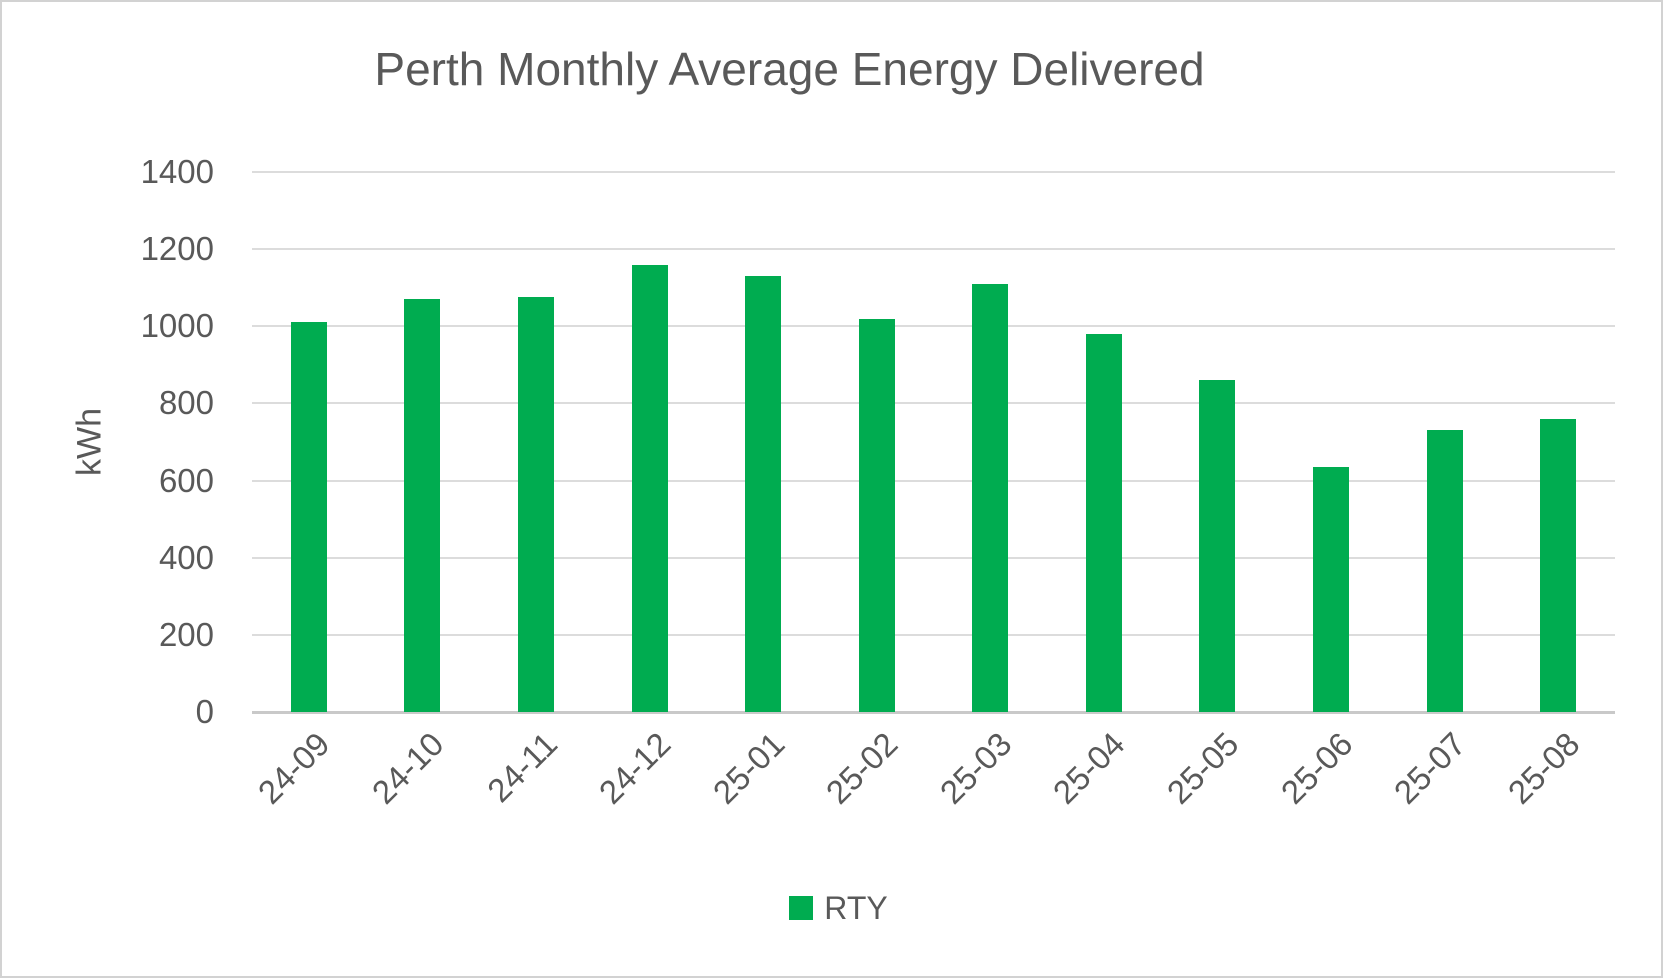 The image size is (1663, 978). I want to click on x-tick-25-02: 25-02, so click(862, 768).